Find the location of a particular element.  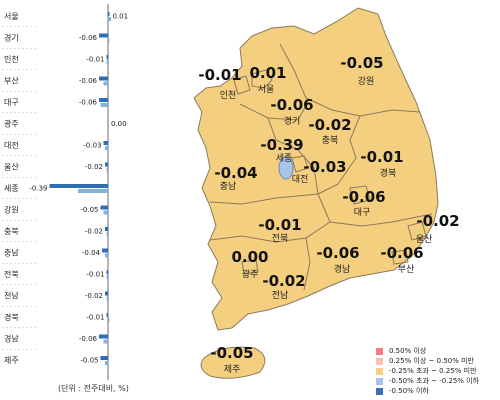

incheon-outline is located at coordinates (242, 85).